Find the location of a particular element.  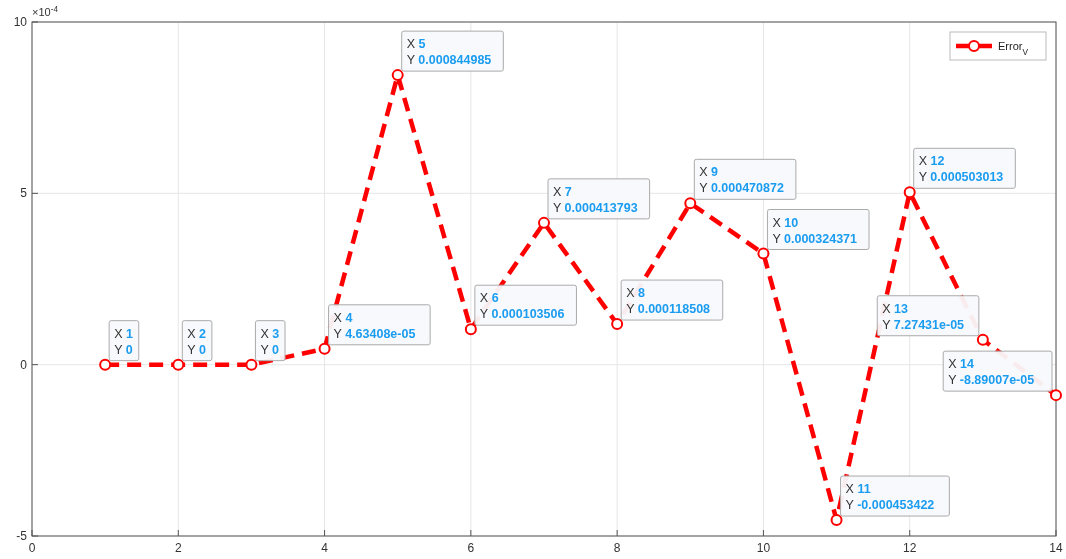

annotation: X 10 Y 0.000324371 is located at coordinates (815, 230).